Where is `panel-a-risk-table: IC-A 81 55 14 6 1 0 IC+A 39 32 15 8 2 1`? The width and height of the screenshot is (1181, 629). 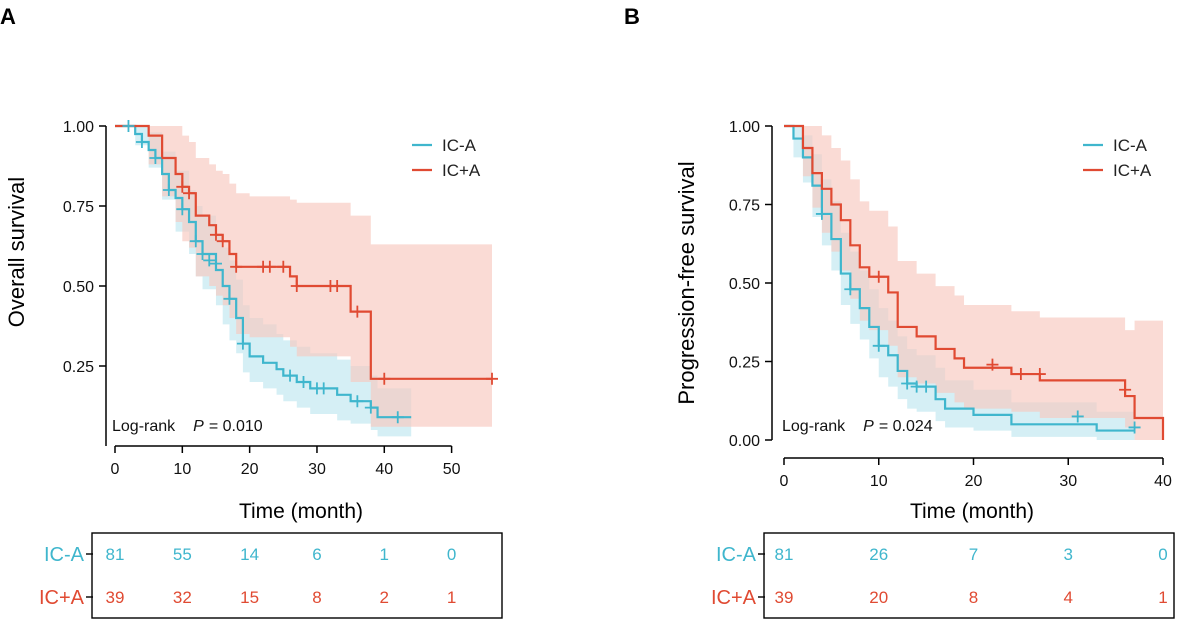
panel-a-risk-table: IC-A 81 55 14 6 1 0 IC+A 39 32 15 8 2 1 is located at coordinates (271, 575).